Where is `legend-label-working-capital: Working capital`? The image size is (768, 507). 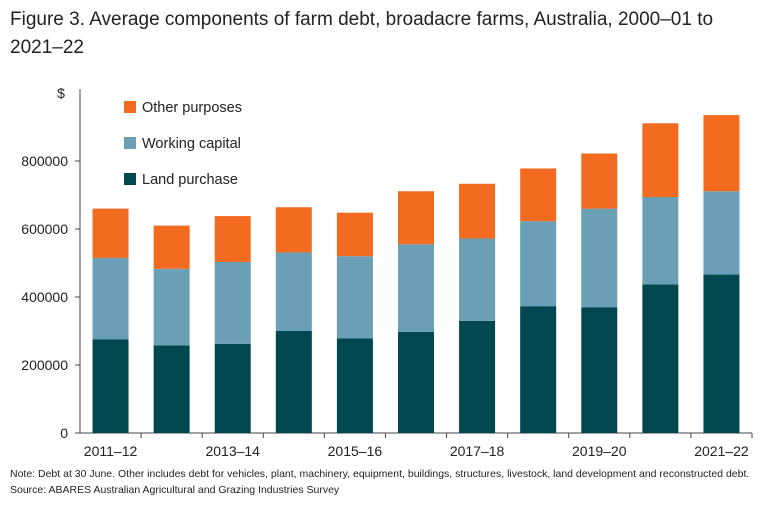 legend-label-working-capital: Working capital is located at coordinates (191, 144).